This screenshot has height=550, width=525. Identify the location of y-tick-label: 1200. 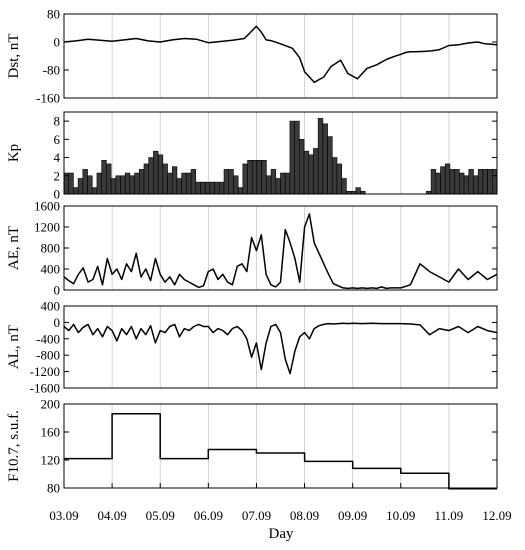
(47, 227).